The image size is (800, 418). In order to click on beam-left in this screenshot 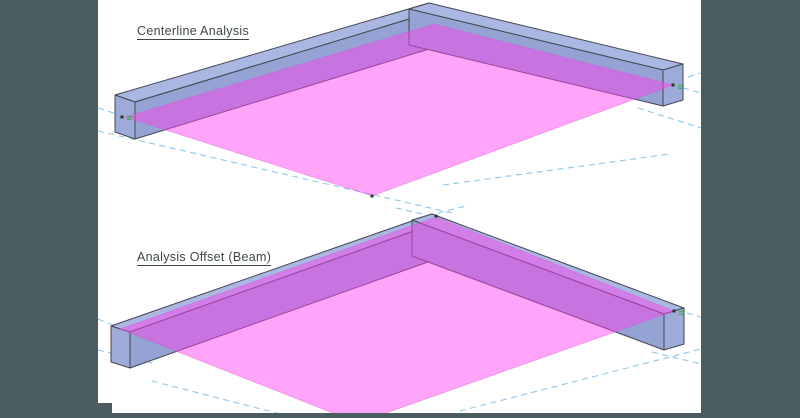, I will do `click(277, 71)`.